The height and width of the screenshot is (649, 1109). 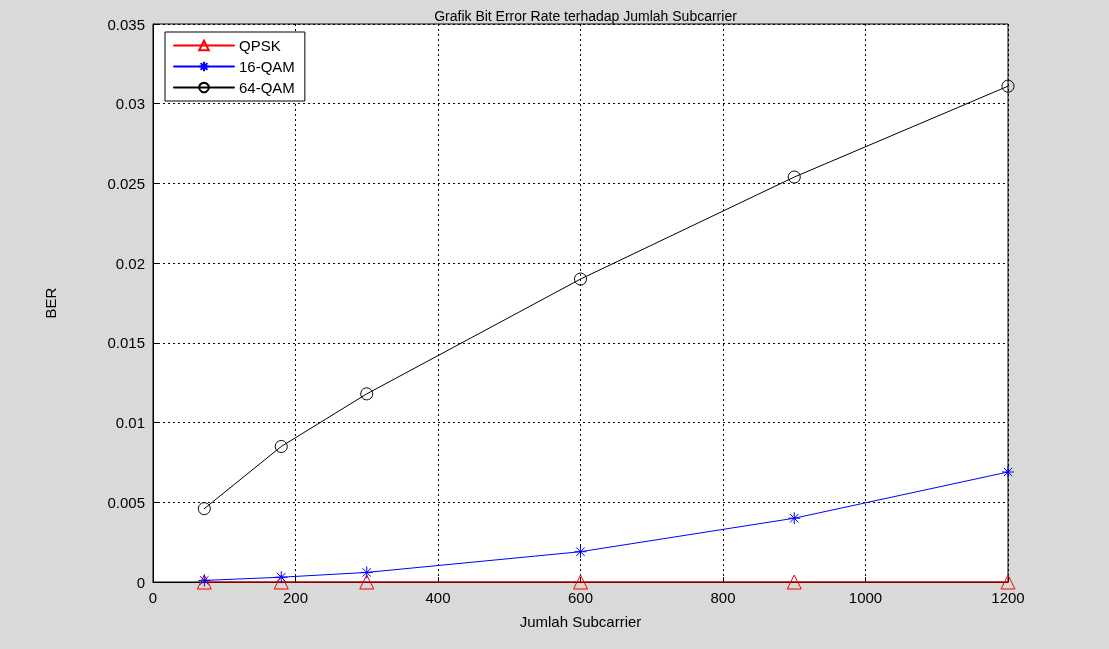 What do you see at coordinates (130, 263) in the screenshot?
I see `y-tick-label: 0.02` at bounding box center [130, 263].